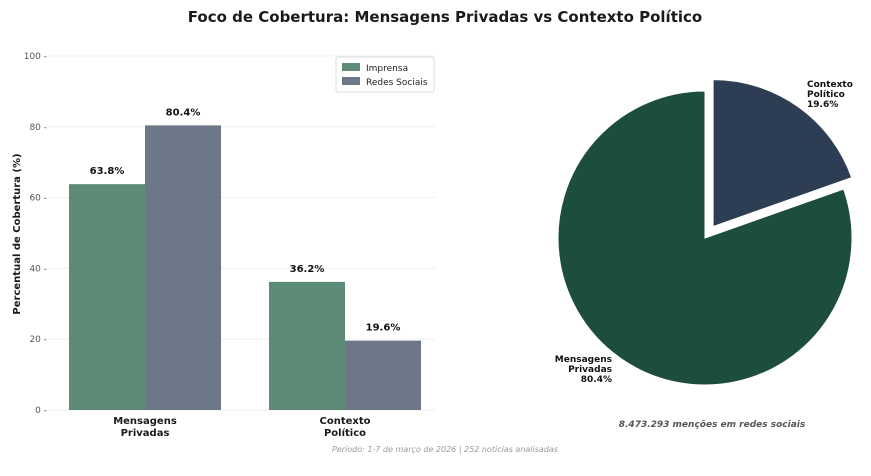 The height and width of the screenshot is (476, 871). Describe the element at coordinates (35, 234) in the screenshot. I see `y-axis: 0 - 20 - 40 - 60 - 80 - 100 -` at that location.